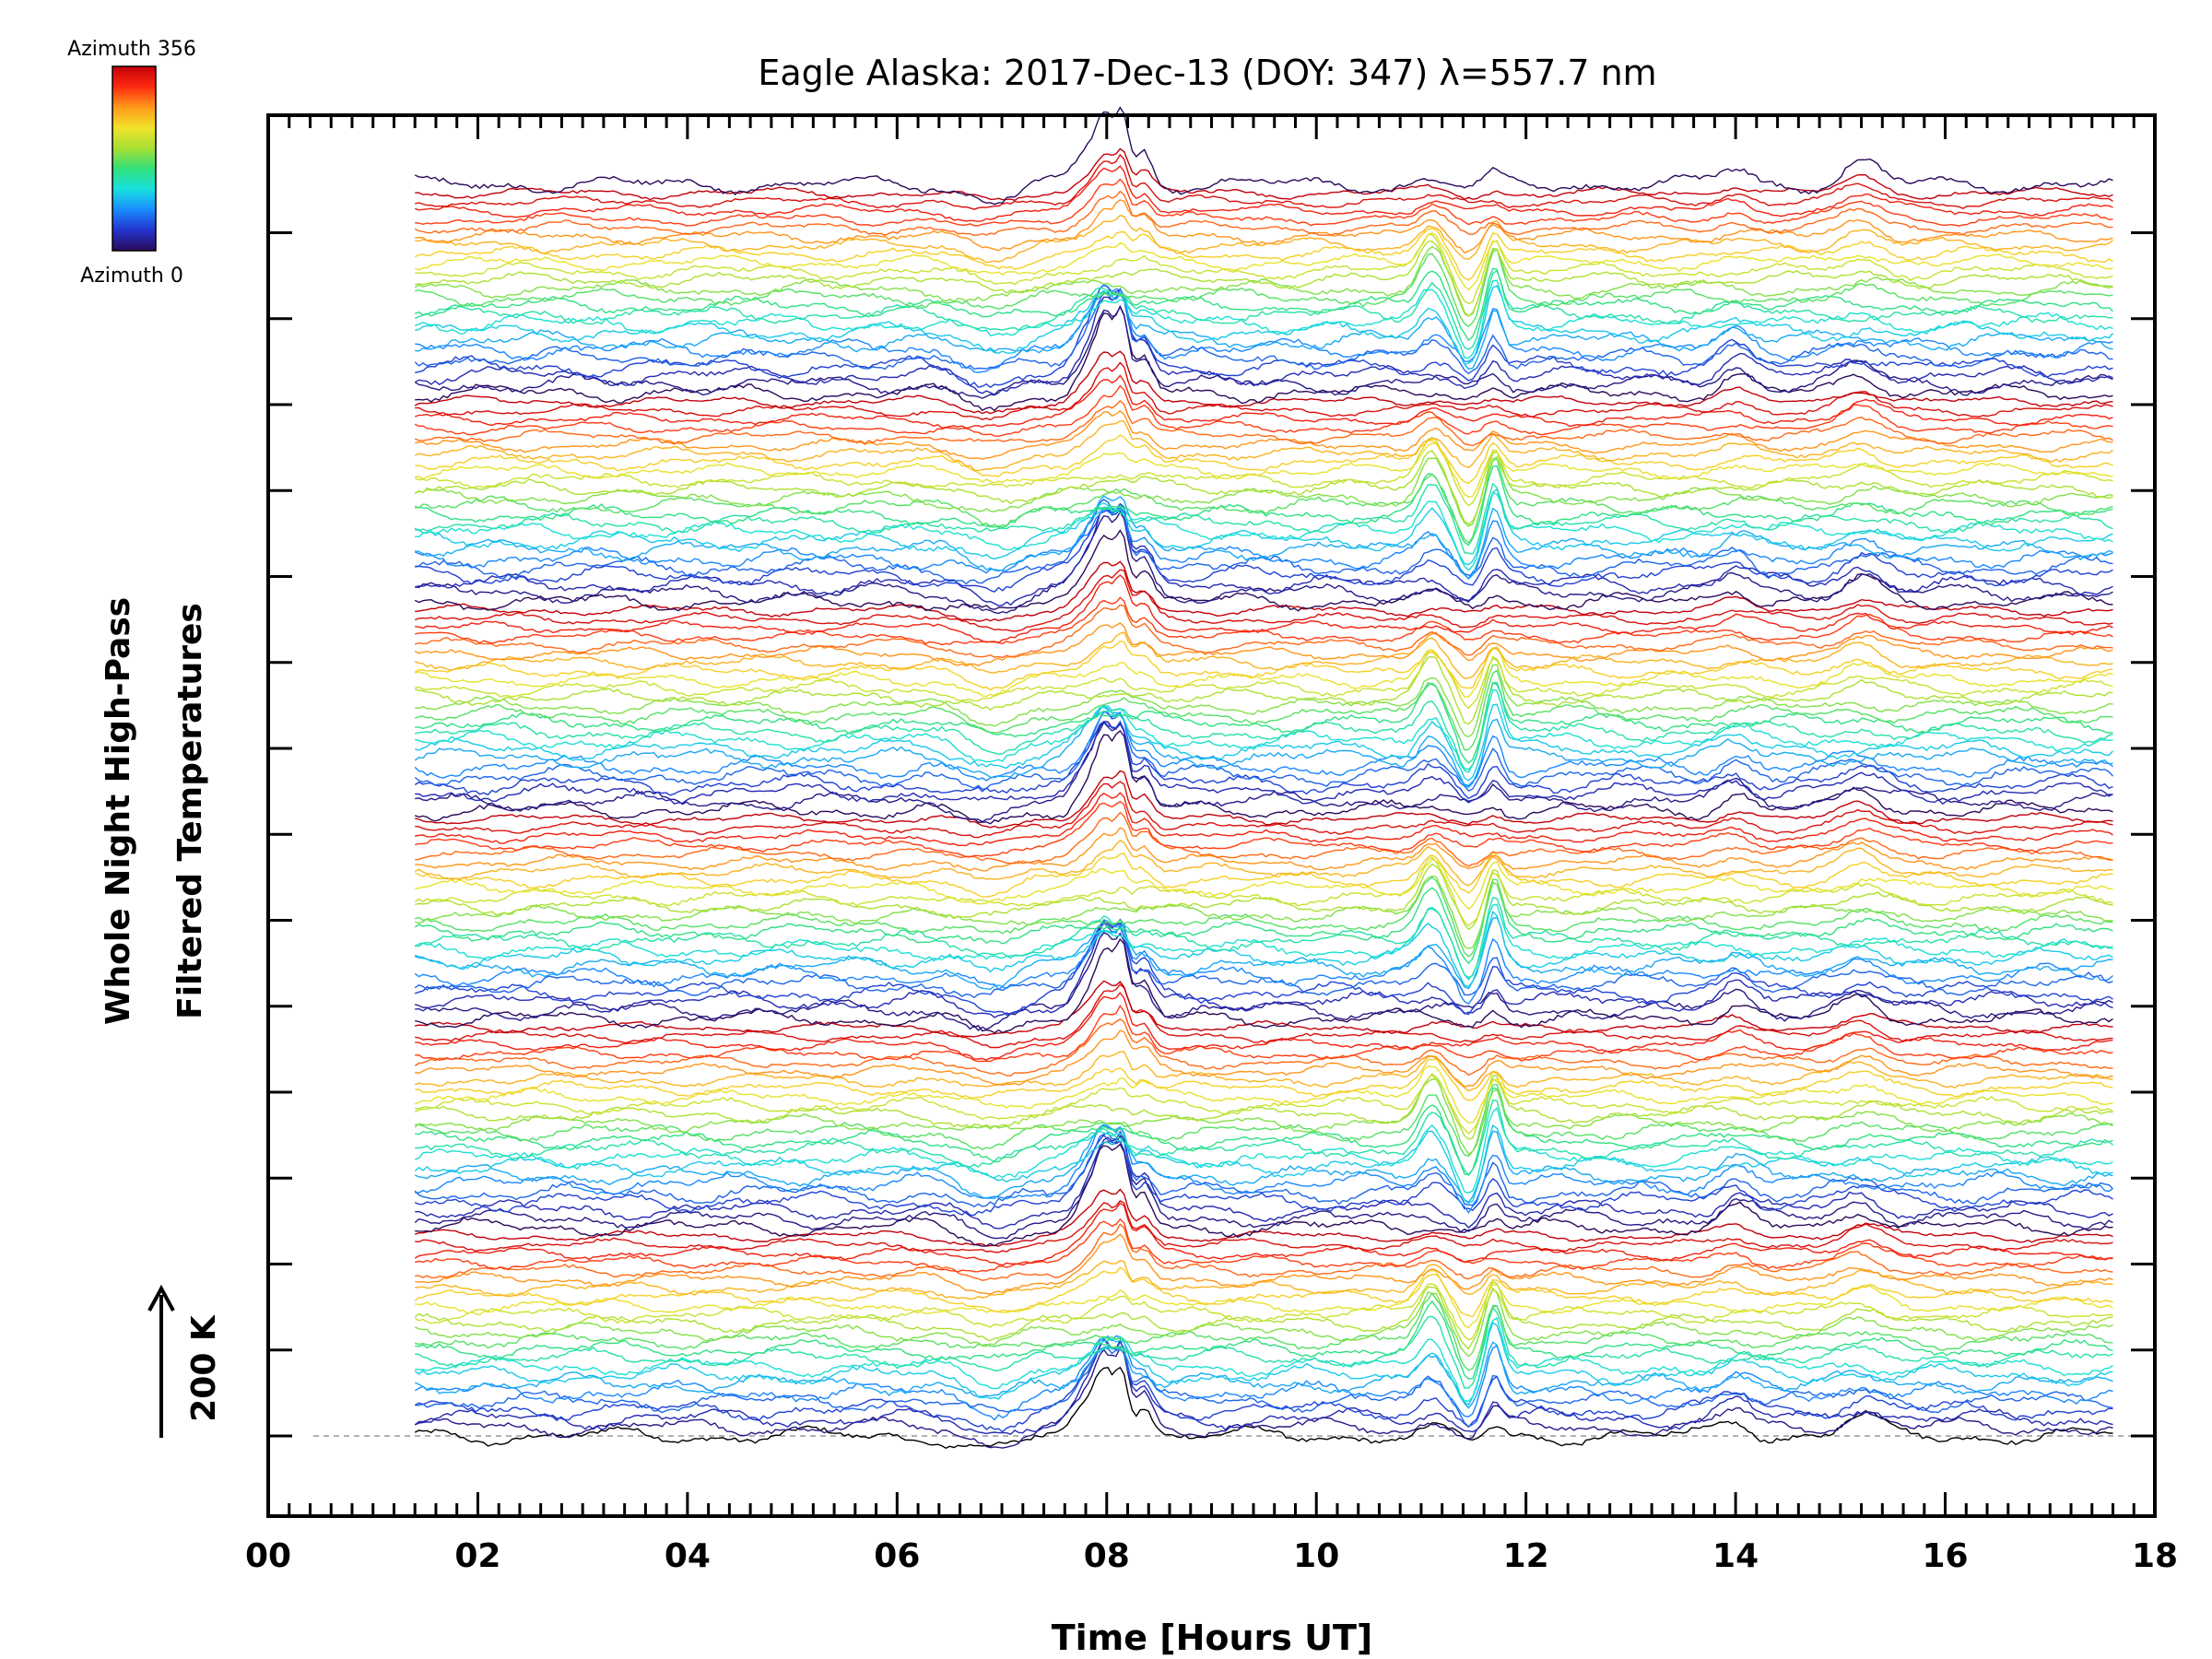  Describe the element at coordinates (268, 1556) in the screenshot. I see `x-tick-label: 00` at that location.